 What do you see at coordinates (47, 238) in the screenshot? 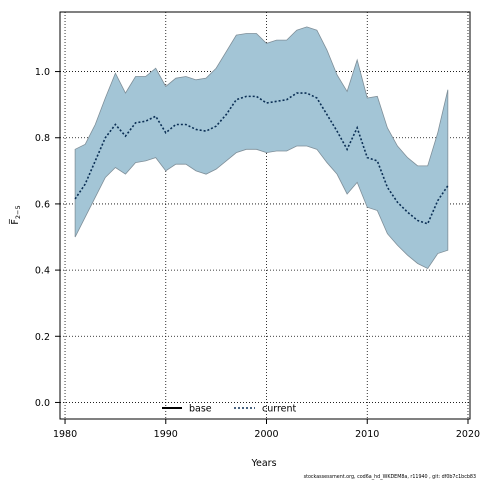
I see `y-axis-ticks: 0.0 0.2 0.4 0.6 0.8 1.0` at bounding box center [47, 238].